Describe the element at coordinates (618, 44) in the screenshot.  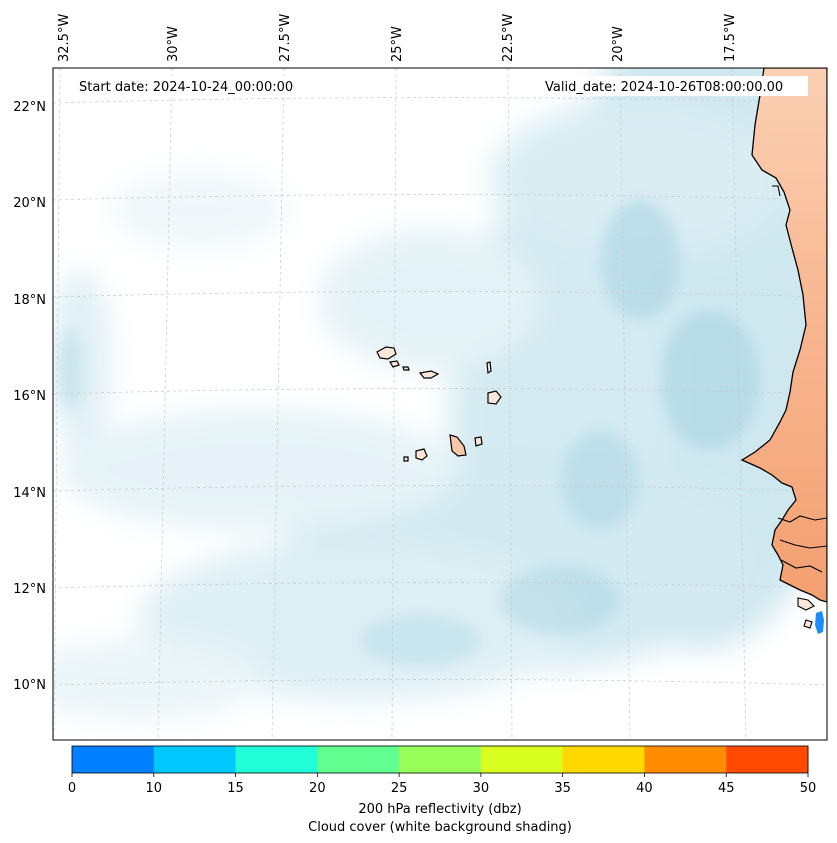
I see `lon-label: 20°W` at that location.